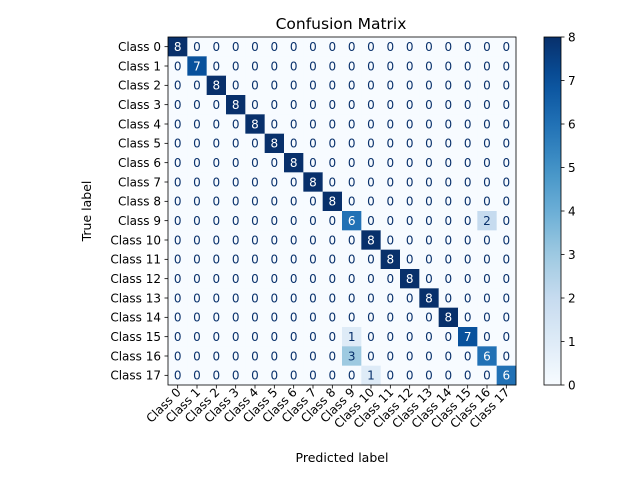 Image resolution: width=640 pixels, height=480 pixels. Describe the element at coordinates (572, 168) in the screenshot. I see `colorbar-tick-label: 5` at that location.